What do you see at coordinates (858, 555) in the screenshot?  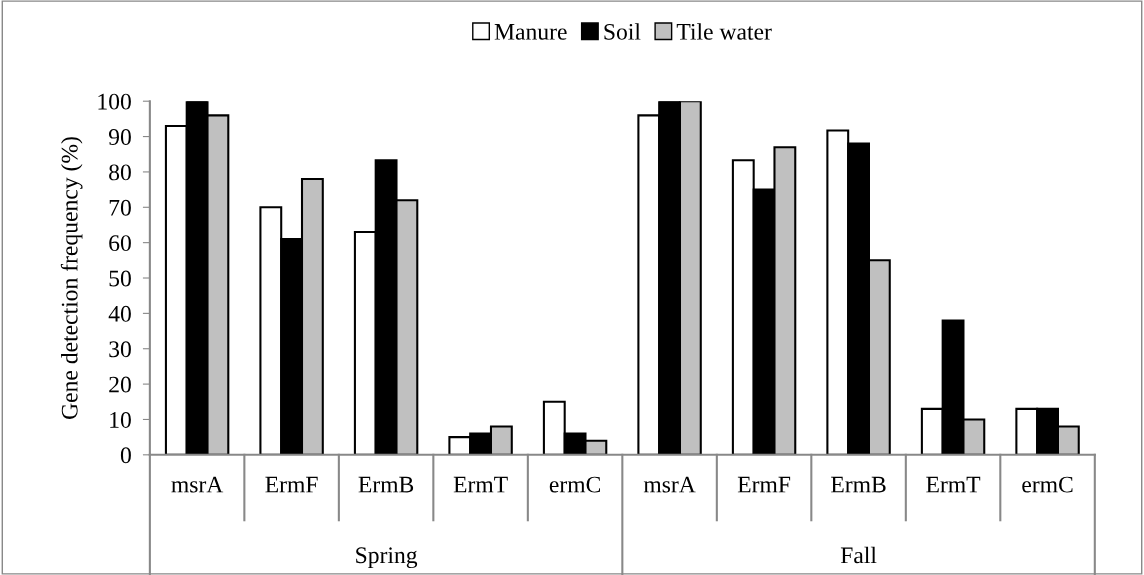 I see `text: Fall` at bounding box center [858, 555].